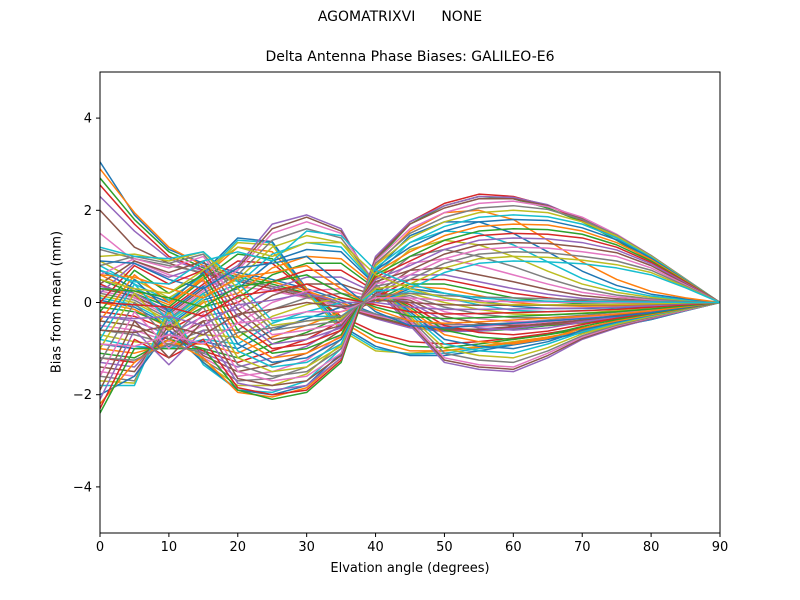 The width and height of the screenshot is (800, 600). What do you see at coordinates (651, 547) in the screenshot?
I see `x-tick-label: 80` at bounding box center [651, 547].